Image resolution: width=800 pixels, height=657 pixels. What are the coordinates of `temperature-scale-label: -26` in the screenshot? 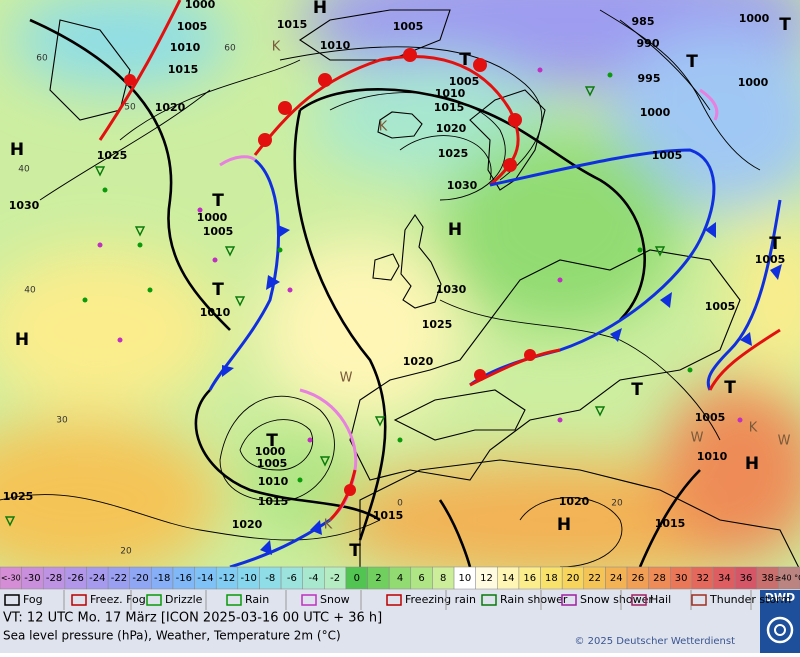 It's located at (76, 578).